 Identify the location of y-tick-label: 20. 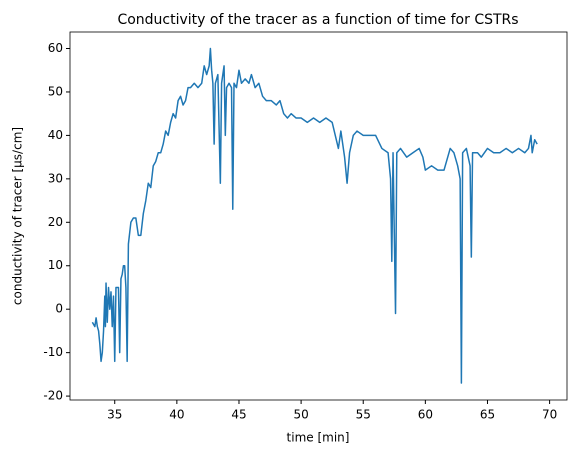
(55, 222).